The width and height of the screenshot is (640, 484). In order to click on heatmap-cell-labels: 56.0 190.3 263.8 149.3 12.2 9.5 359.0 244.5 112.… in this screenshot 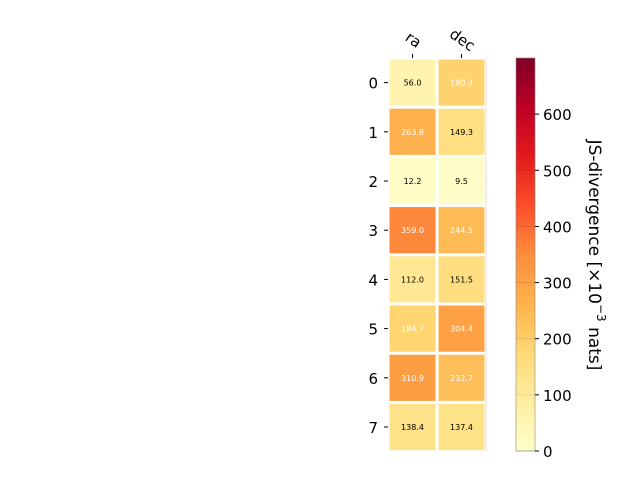, I will do `click(437, 255)`.